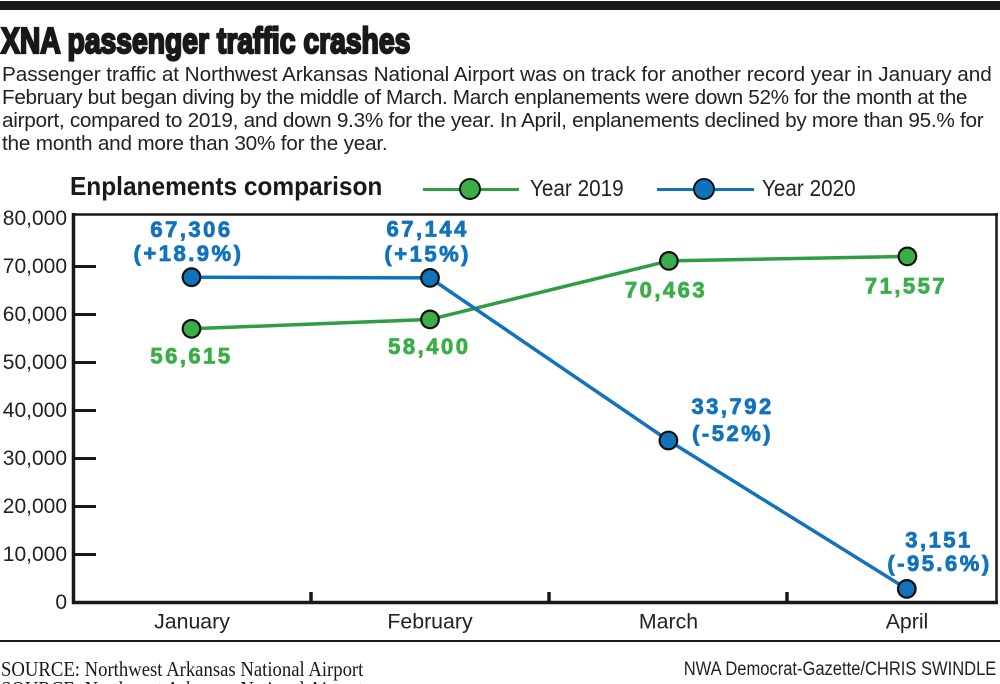  I want to click on svg-text: 0, so click(61, 602).